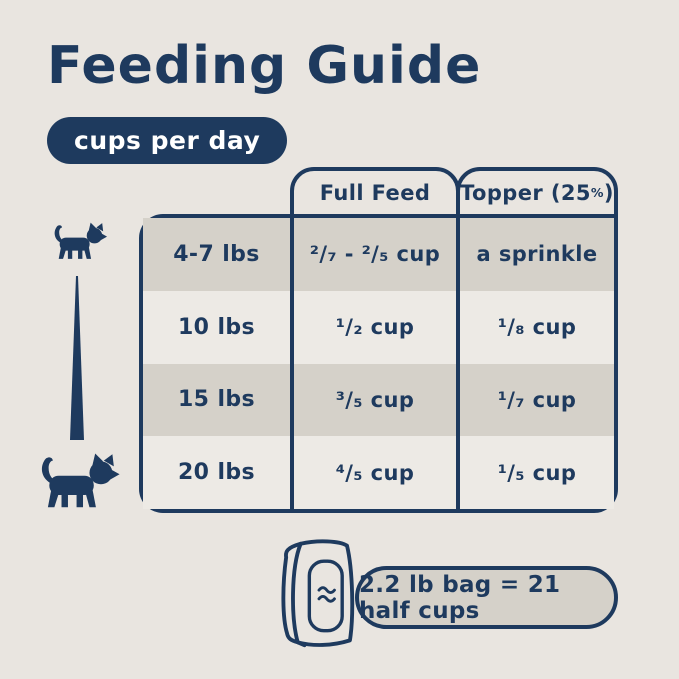 The height and width of the screenshot is (679, 679). I want to click on topper-cell-4: ¹/₅ cup, so click(537, 472).